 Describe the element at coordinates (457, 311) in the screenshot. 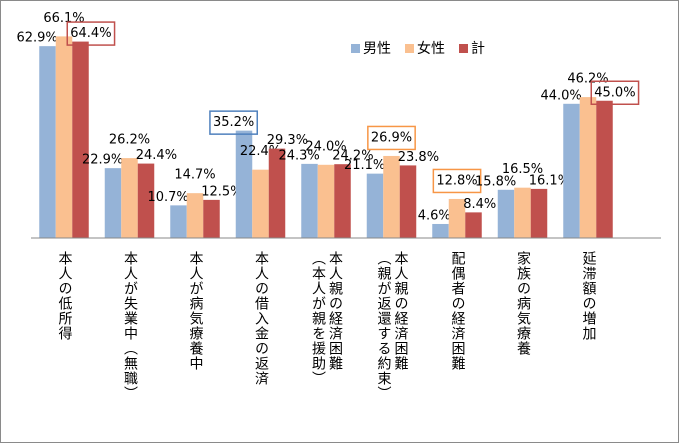

I see `x-tick-label: 配偶者の経済困難` at that location.